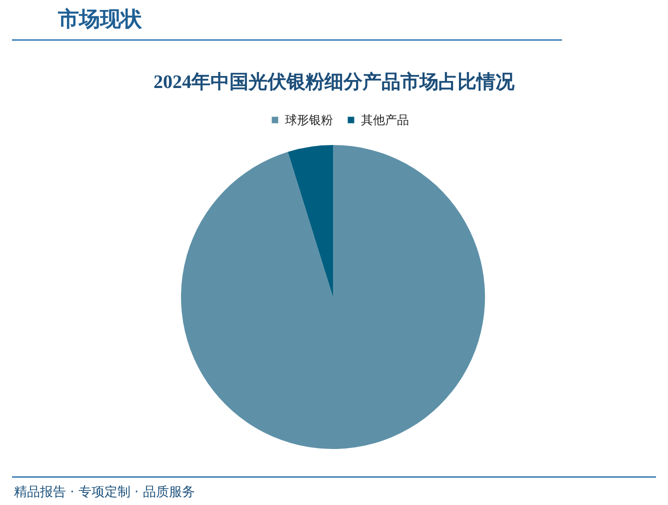 The height and width of the screenshot is (505, 668). What do you see at coordinates (335, 82) in the screenshot?
I see `chart-title: 2024年中国光伏银粉细分产品市场占比情况` at bounding box center [335, 82].